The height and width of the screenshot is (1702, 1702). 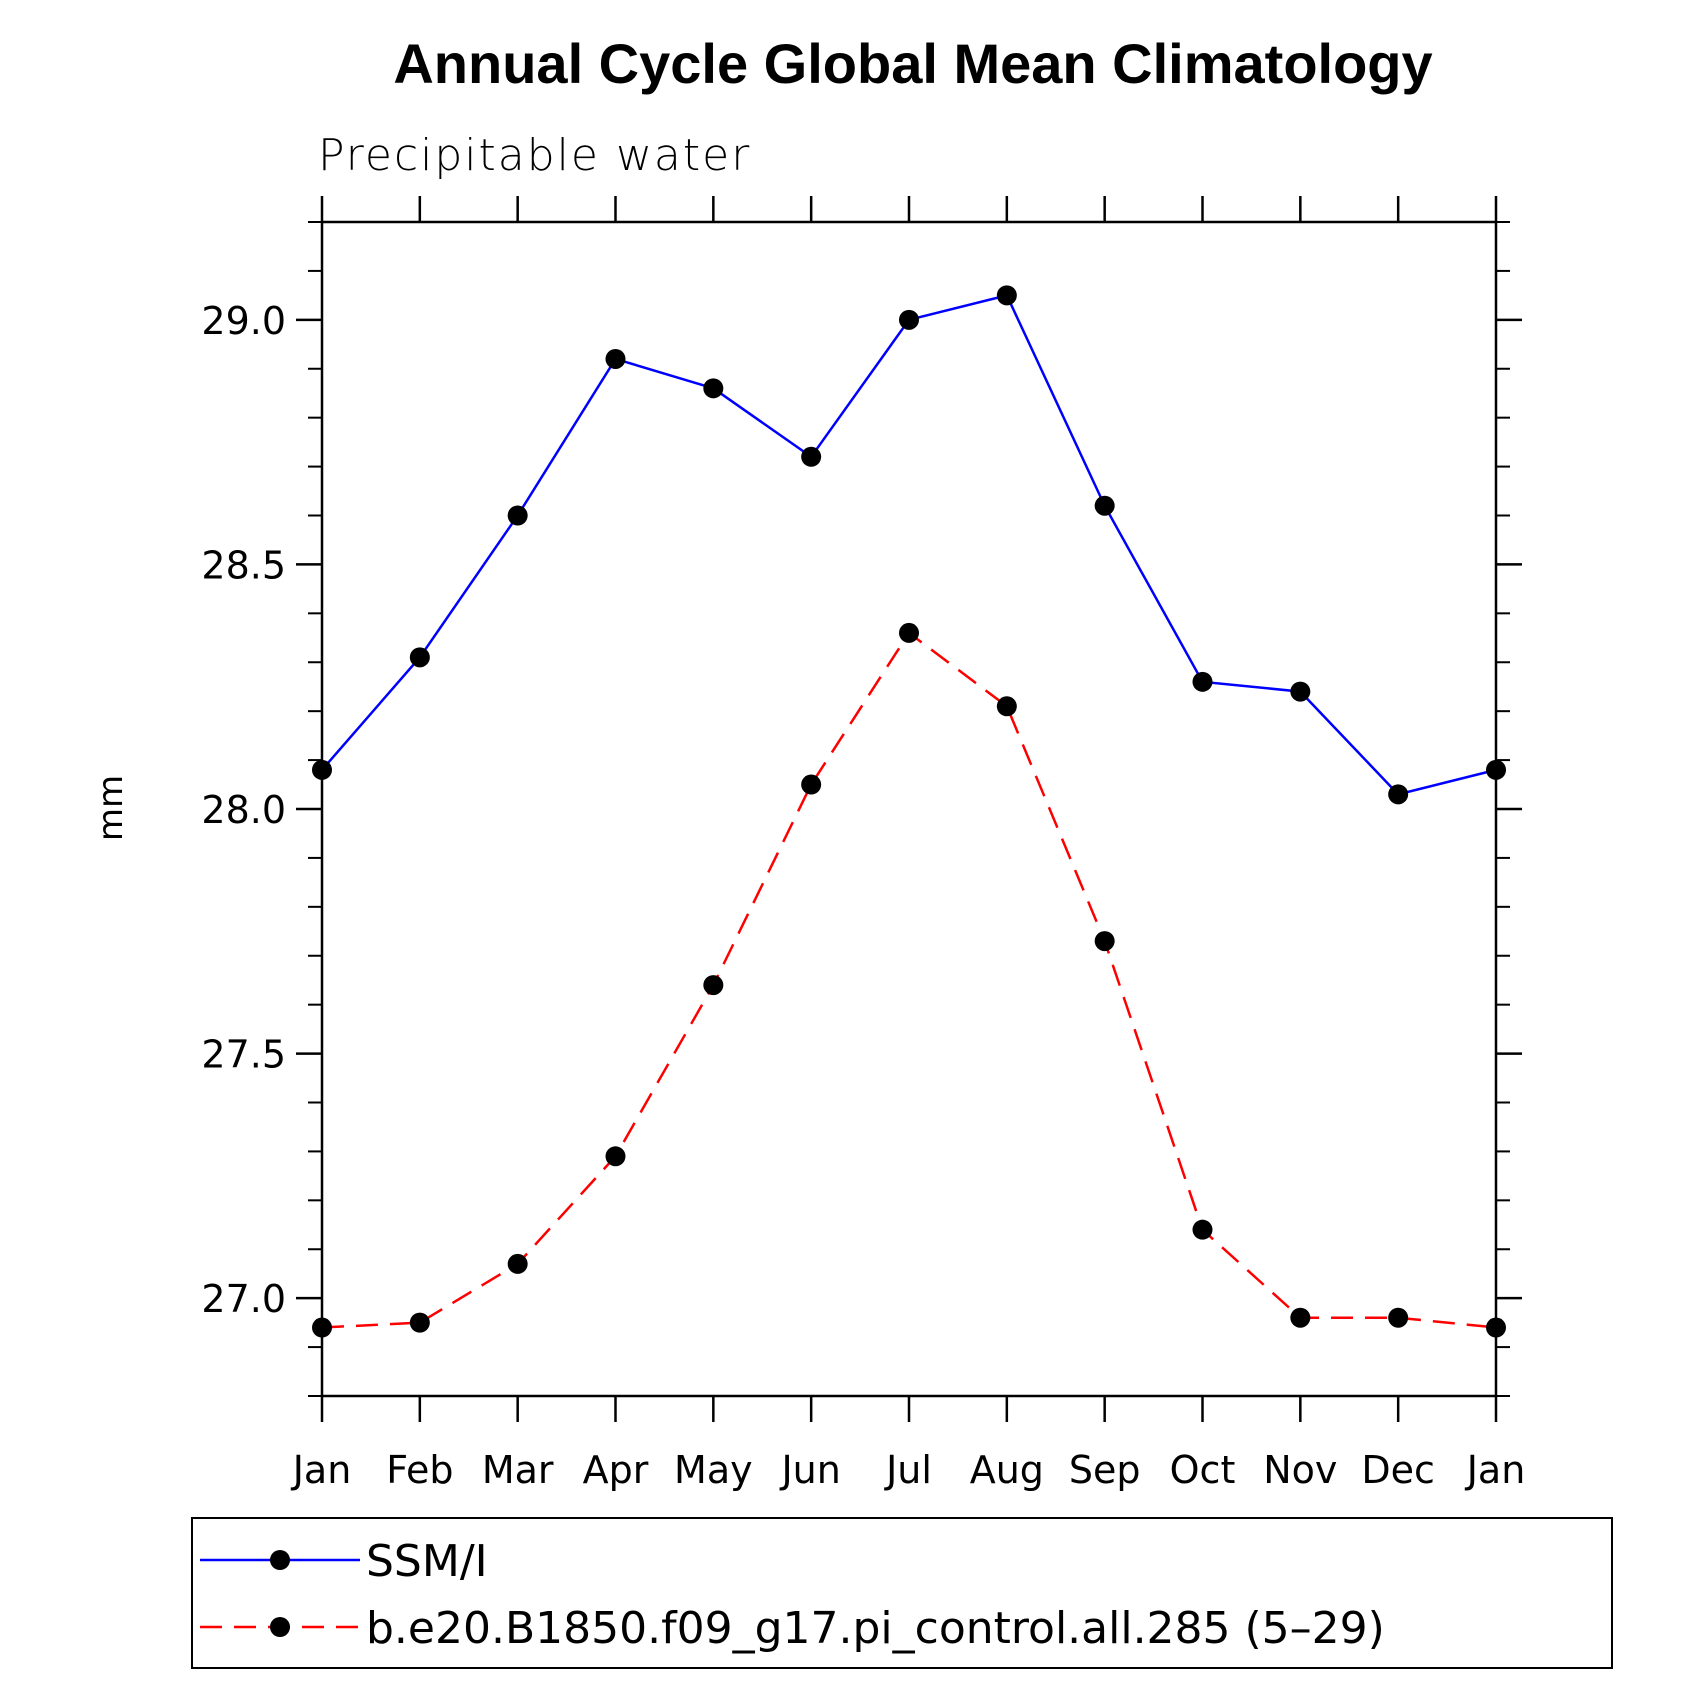 What do you see at coordinates (534, 155) in the screenshot?
I see `chart-subtitle: Precipitable water` at bounding box center [534, 155].